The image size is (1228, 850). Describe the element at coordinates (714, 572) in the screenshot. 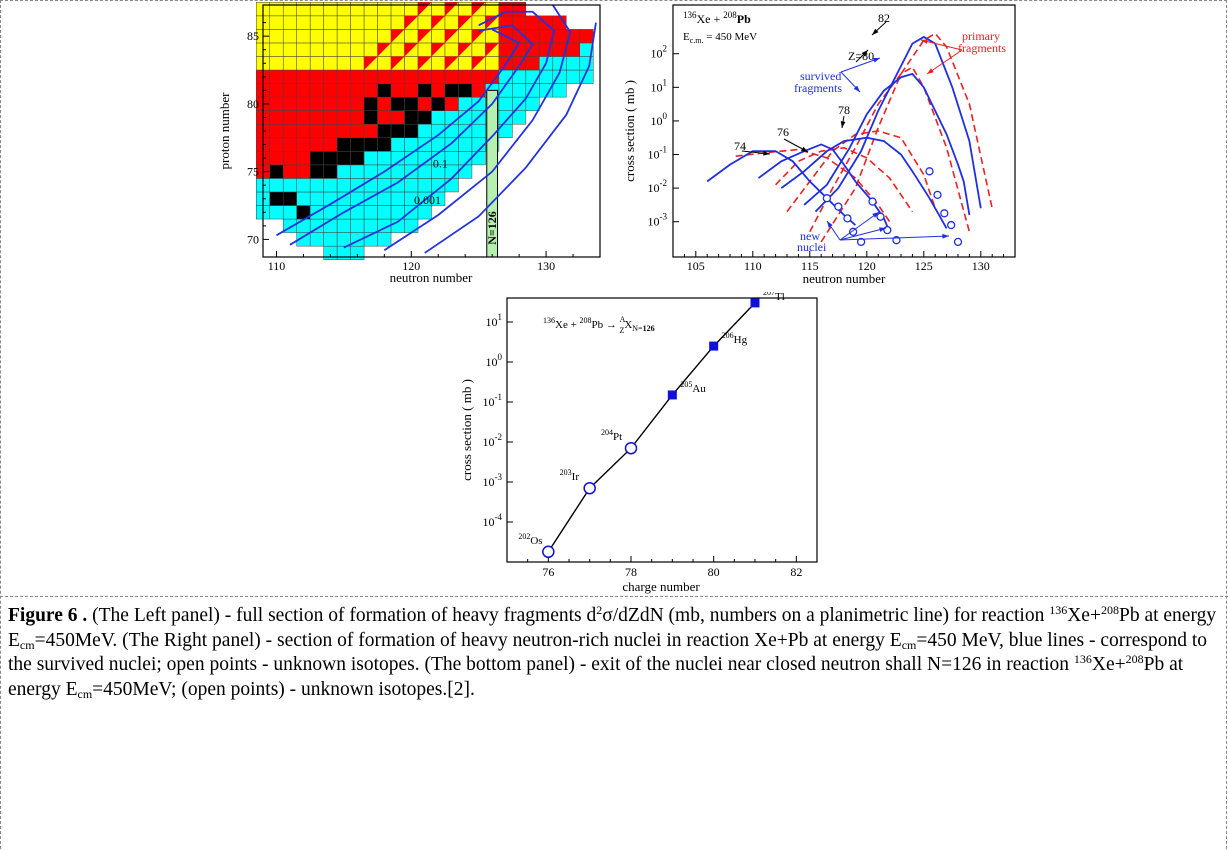

I see `x-tick-label: 80` at that location.